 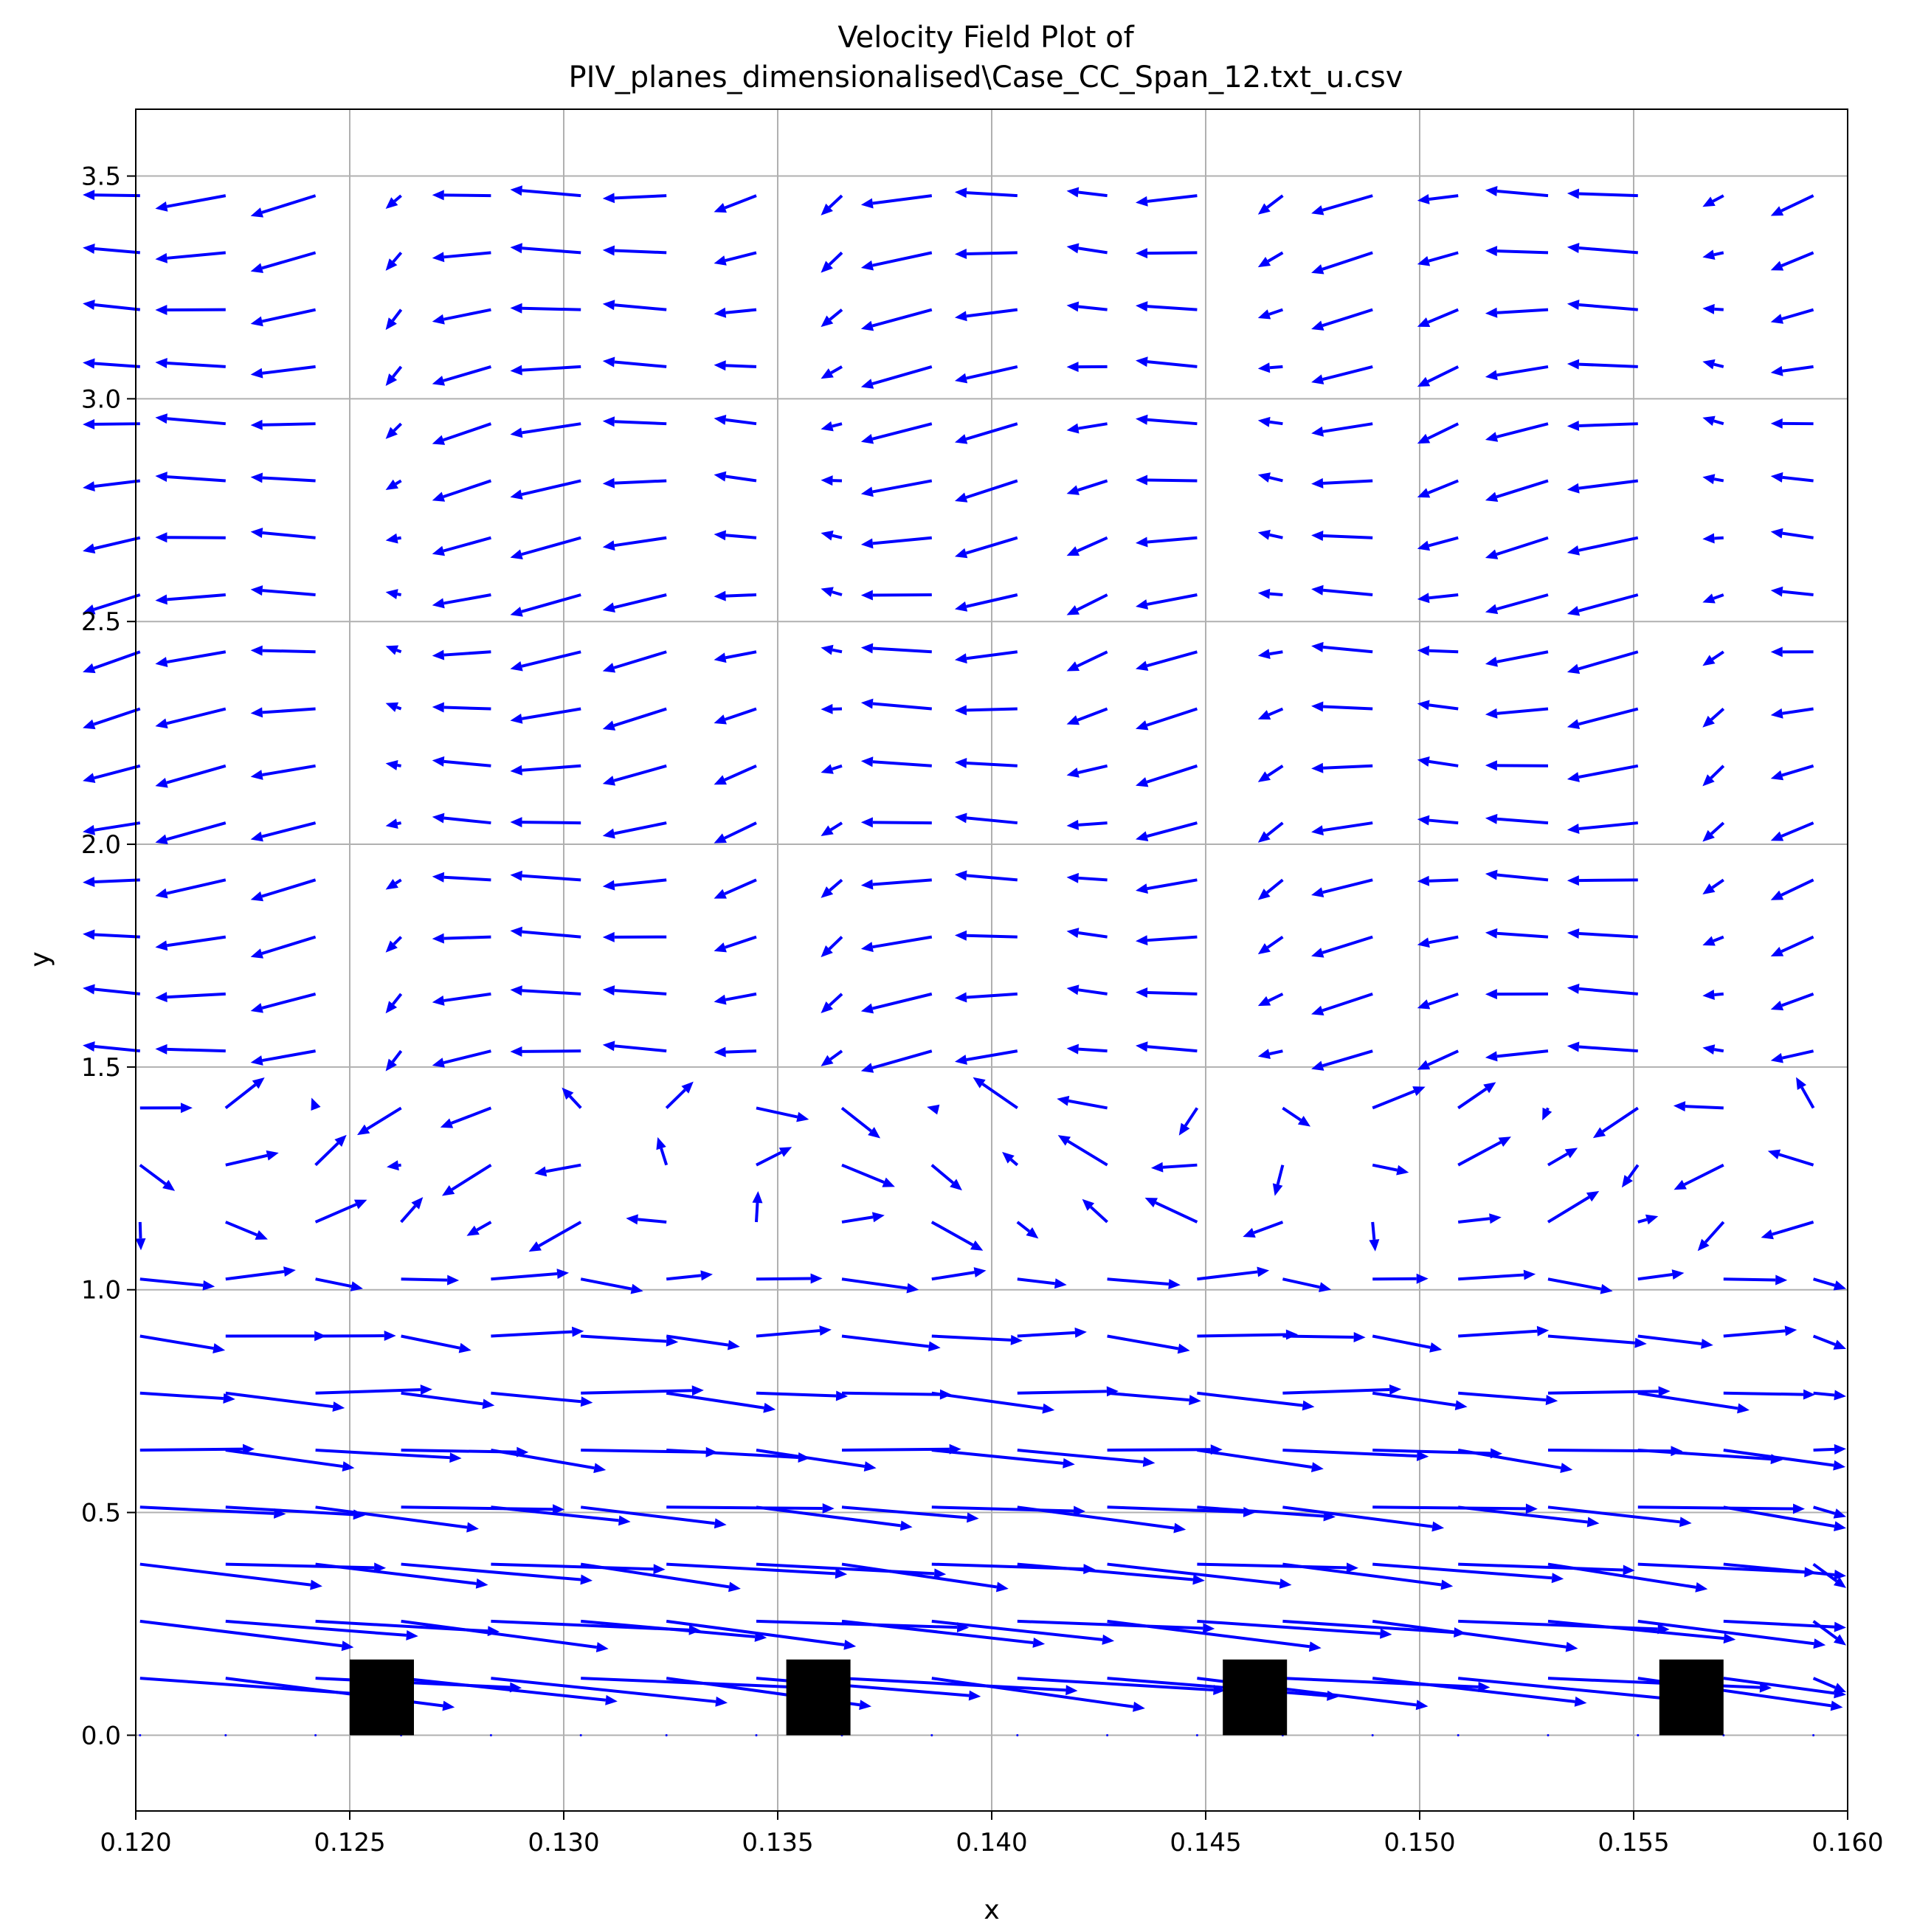 What do you see at coordinates (1419, 1842) in the screenshot?
I see `x-tick-label: 0.150` at bounding box center [1419, 1842].